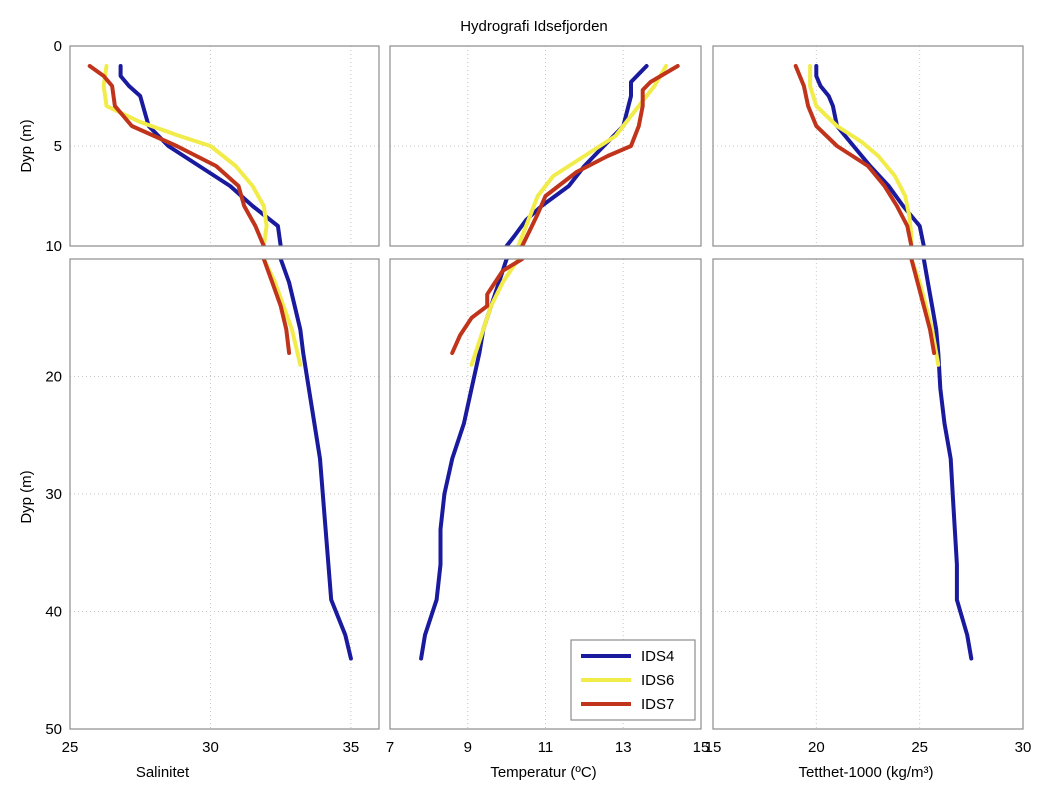 This screenshot has width=1038, height=789. Describe the element at coordinates (26, 145) in the screenshot. I see `y-axis-label-upper: Dyp (m)` at that location.